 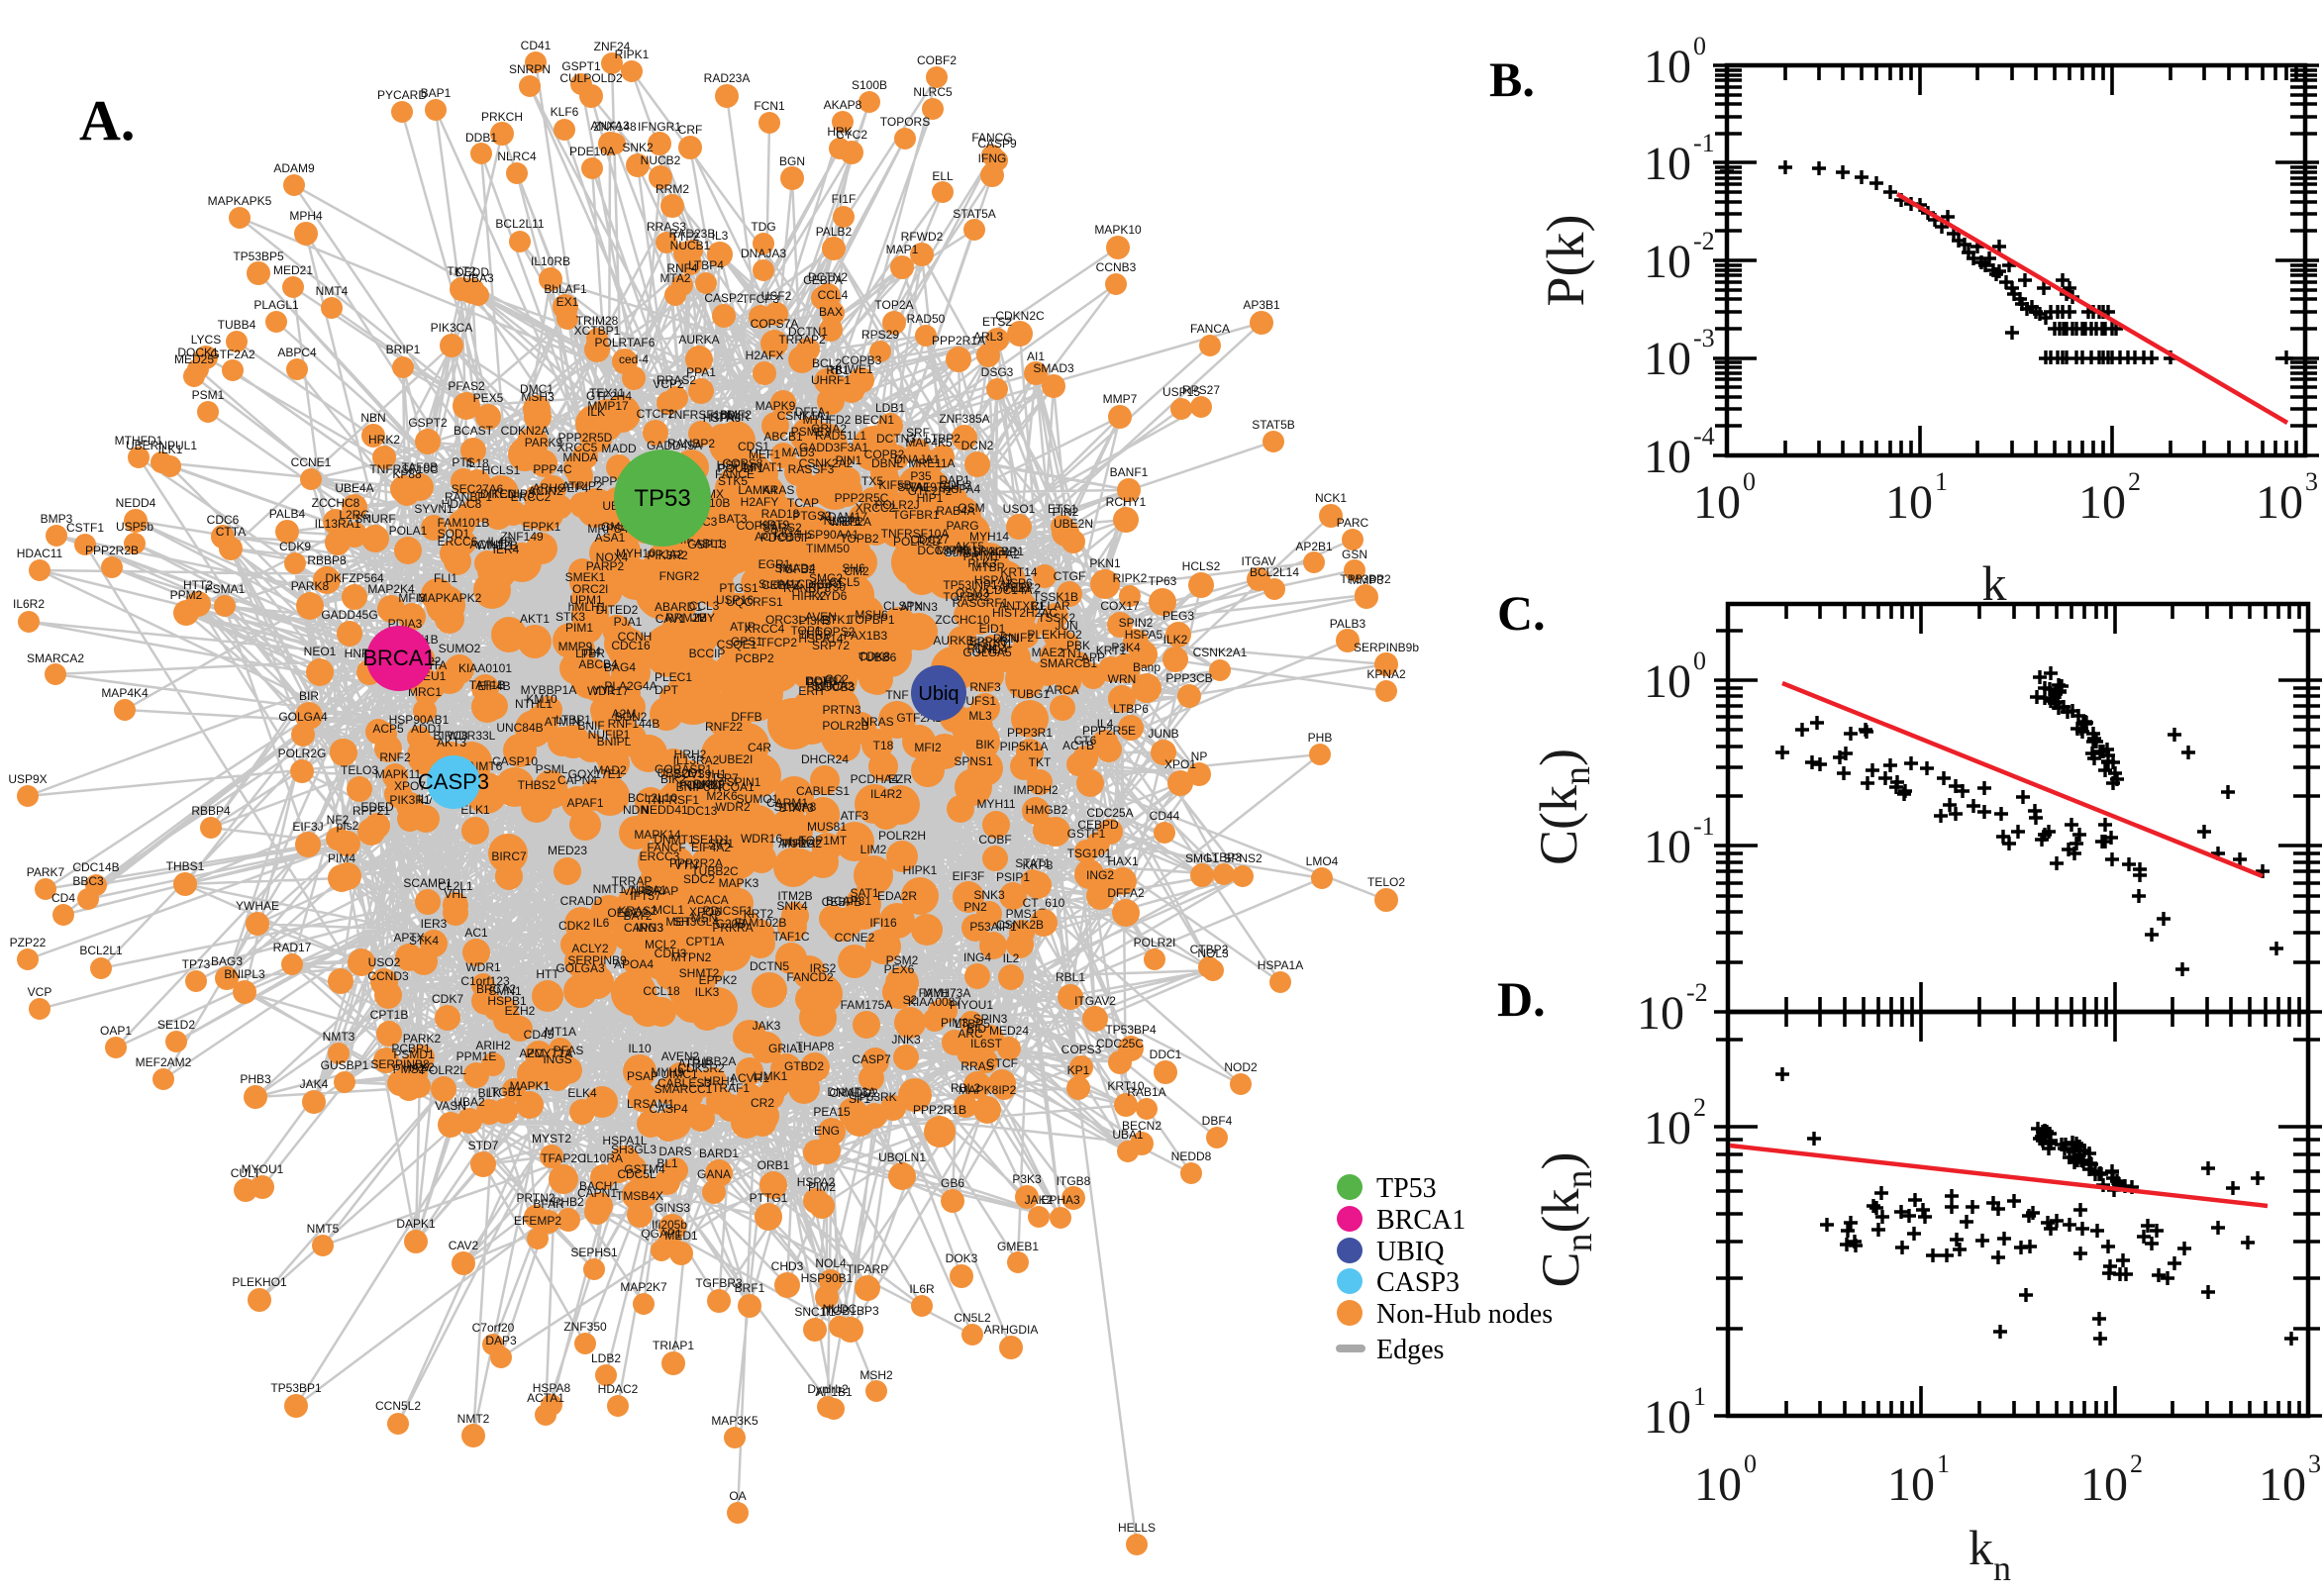 I want to click on svg-text: AZM, so click(x=532, y=1053).